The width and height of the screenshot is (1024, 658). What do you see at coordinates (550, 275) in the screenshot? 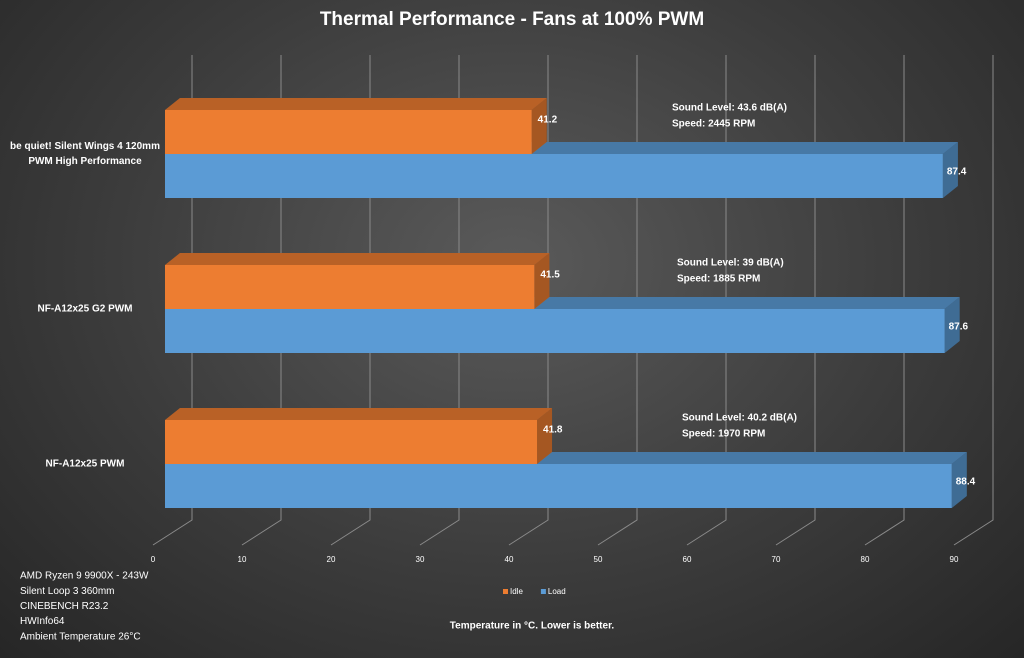
I see `data-label: 41.5` at bounding box center [550, 275].